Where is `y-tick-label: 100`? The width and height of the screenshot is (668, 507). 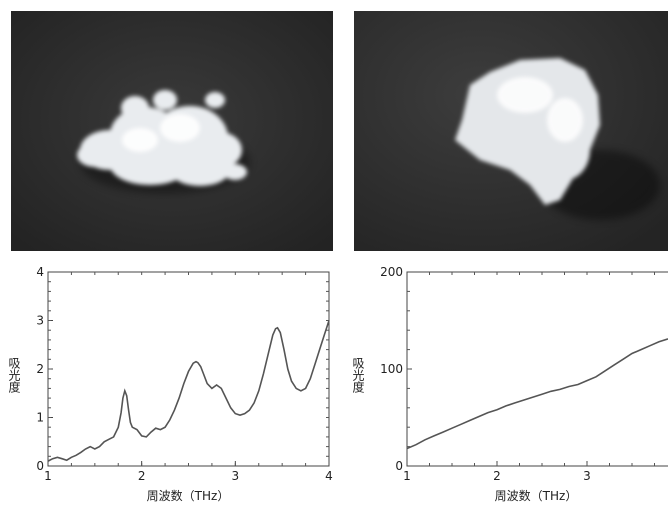 y-tick-label: 100 is located at coordinates (391, 369).